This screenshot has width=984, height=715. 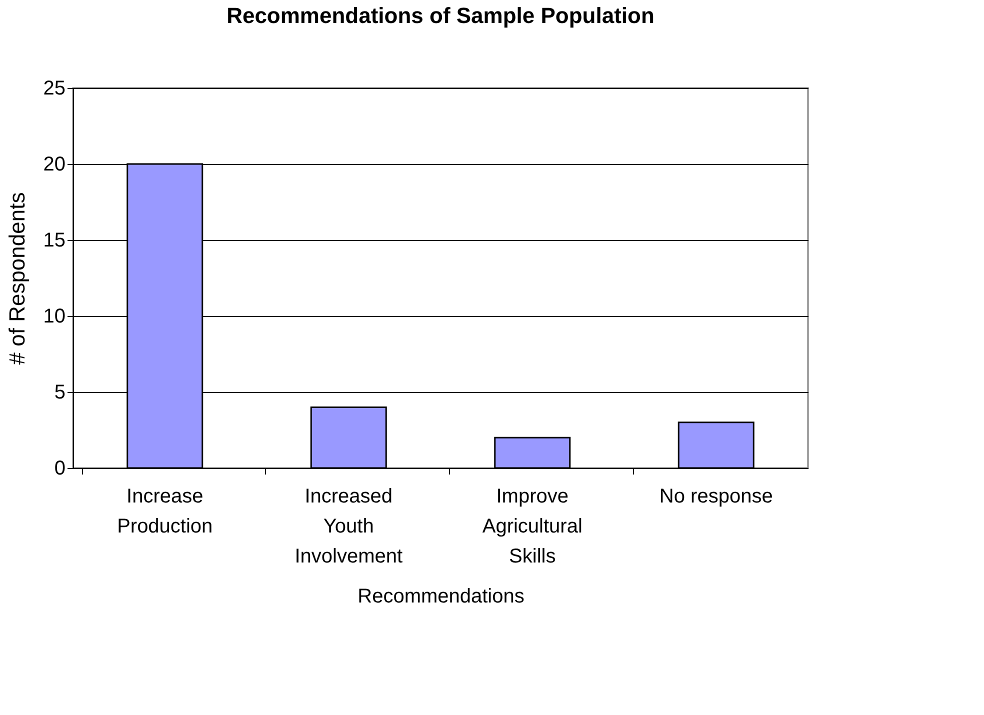 I want to click on x-tick-label: No response, so click(x=716, y=497).